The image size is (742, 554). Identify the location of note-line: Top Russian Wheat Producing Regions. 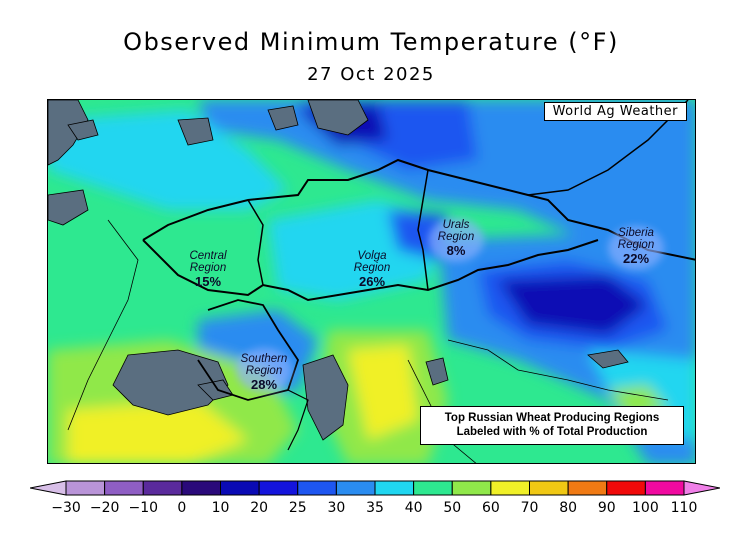
(552, 418).